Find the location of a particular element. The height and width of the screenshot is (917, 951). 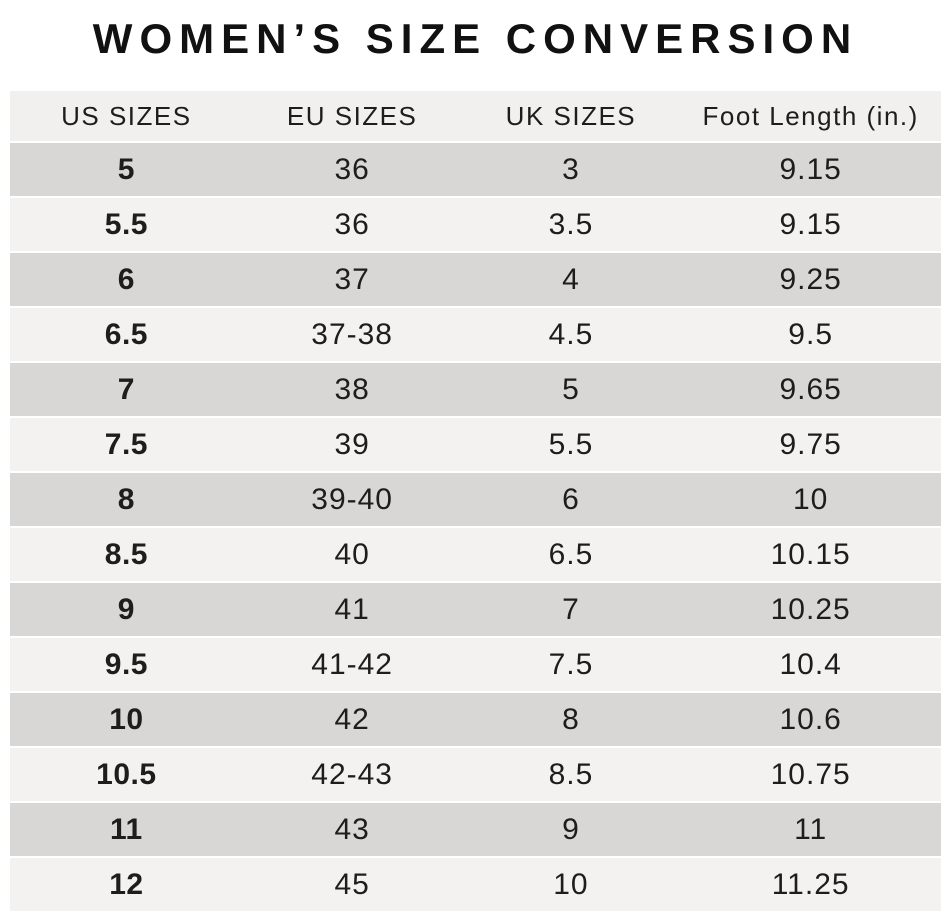

cell-uk-size: 8.5 is located at coordinates (571, 774).